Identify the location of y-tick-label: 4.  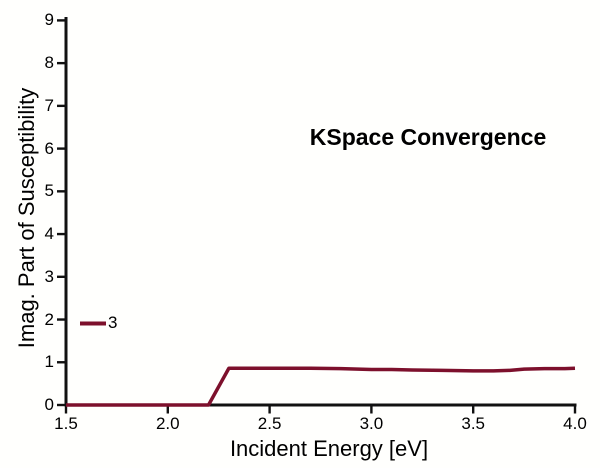
(49, 234).